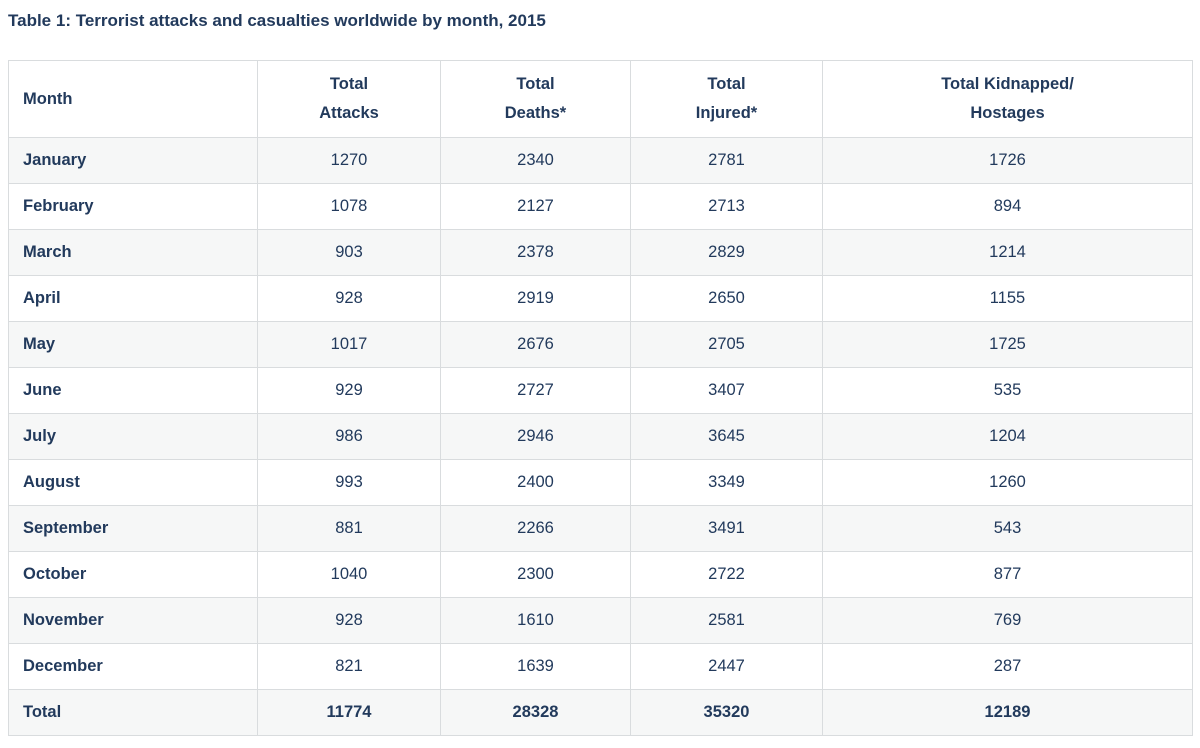  I want to click on injured-cell: 2705, so click(726, 344).